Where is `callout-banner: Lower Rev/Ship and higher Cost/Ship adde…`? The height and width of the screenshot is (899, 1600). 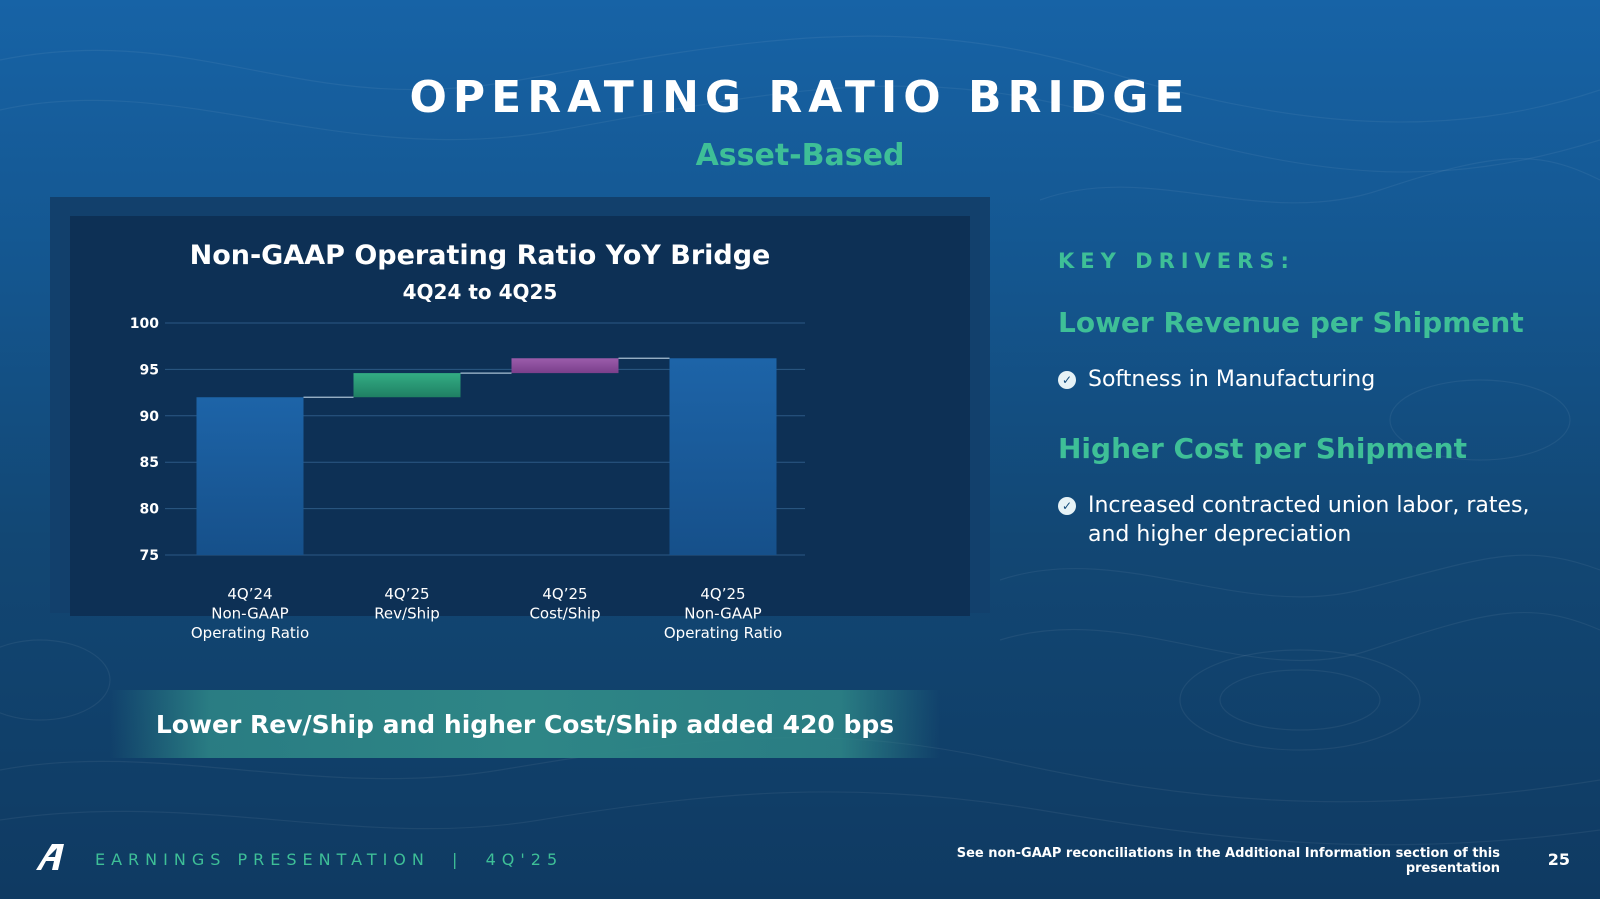 callout-banner: Lower Rev/Ship and higher Cost/Ship adde… is located at coordinates (525, 724).